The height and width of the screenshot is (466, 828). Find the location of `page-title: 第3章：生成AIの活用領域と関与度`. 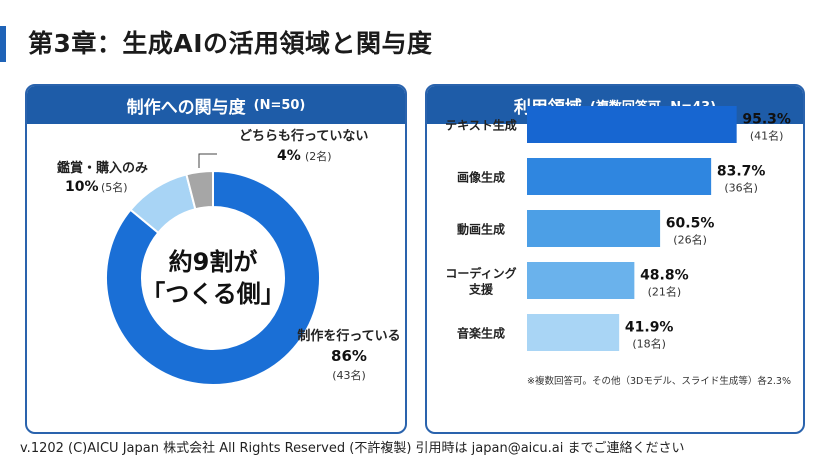

page-title: 第3章：生成AIの活用領域と関与度 is located at coordinates (230, 43).